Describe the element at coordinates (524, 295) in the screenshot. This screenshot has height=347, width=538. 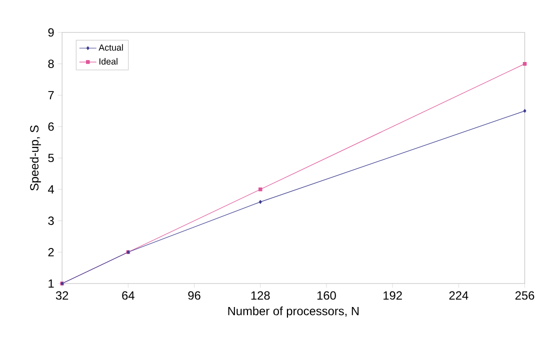
I see `x-tick-label: 256` at that location.